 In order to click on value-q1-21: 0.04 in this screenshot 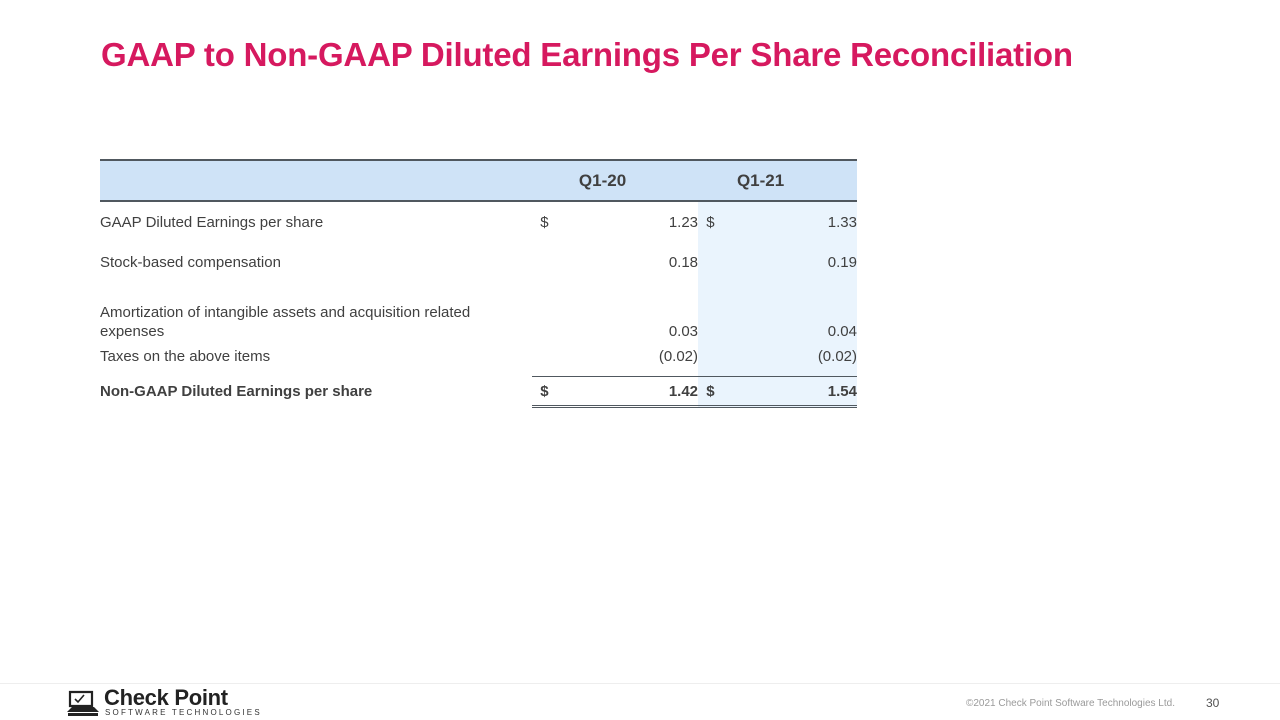, I will do `click(789, 314)`.